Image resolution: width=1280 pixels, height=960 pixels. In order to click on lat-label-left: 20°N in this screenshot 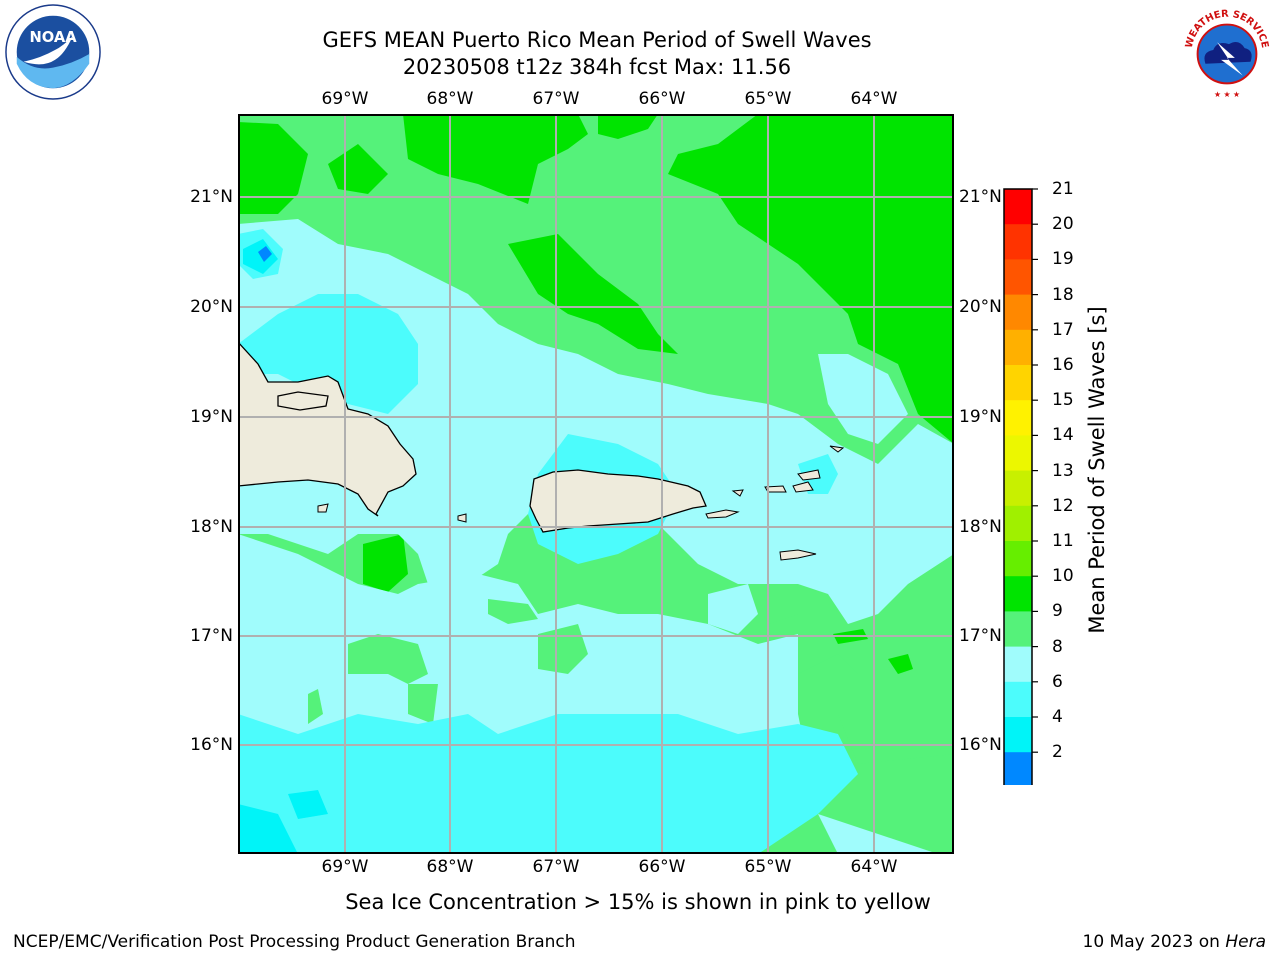, I will do `click(211, 307)`.